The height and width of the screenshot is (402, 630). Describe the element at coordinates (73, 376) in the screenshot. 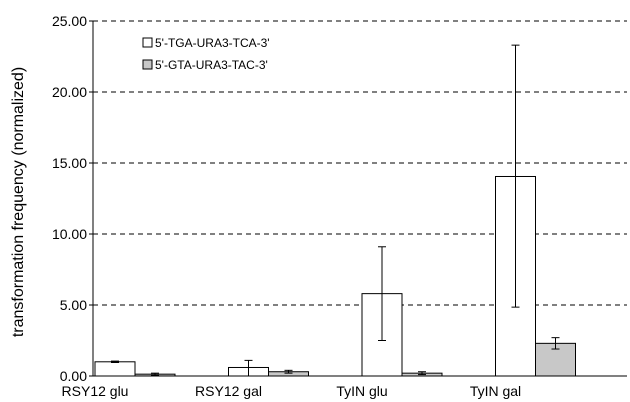

I see `y-tick-label: 0.00` at that location.